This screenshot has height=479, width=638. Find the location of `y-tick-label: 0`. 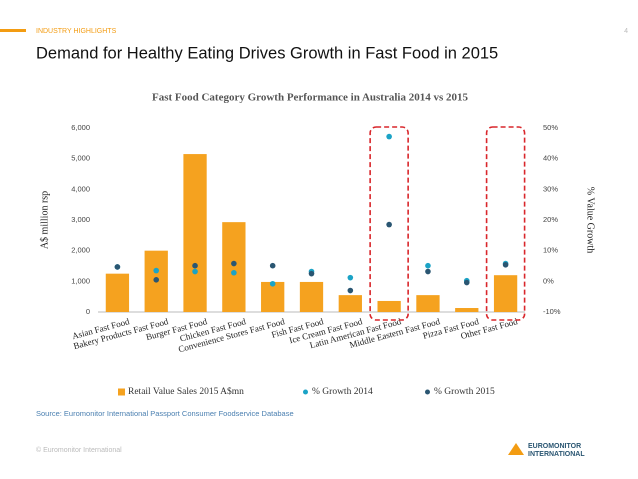

y-tick-label: 0 is located at coordinates (88, 311).